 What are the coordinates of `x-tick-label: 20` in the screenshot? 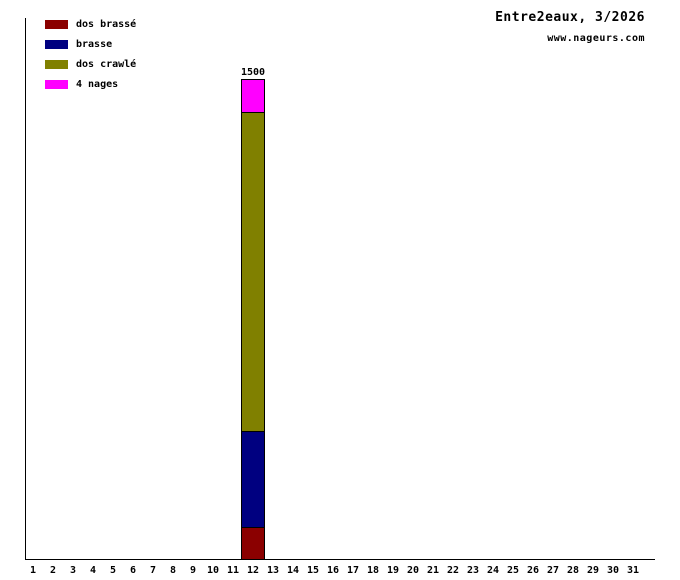 It's located at (413, 570).